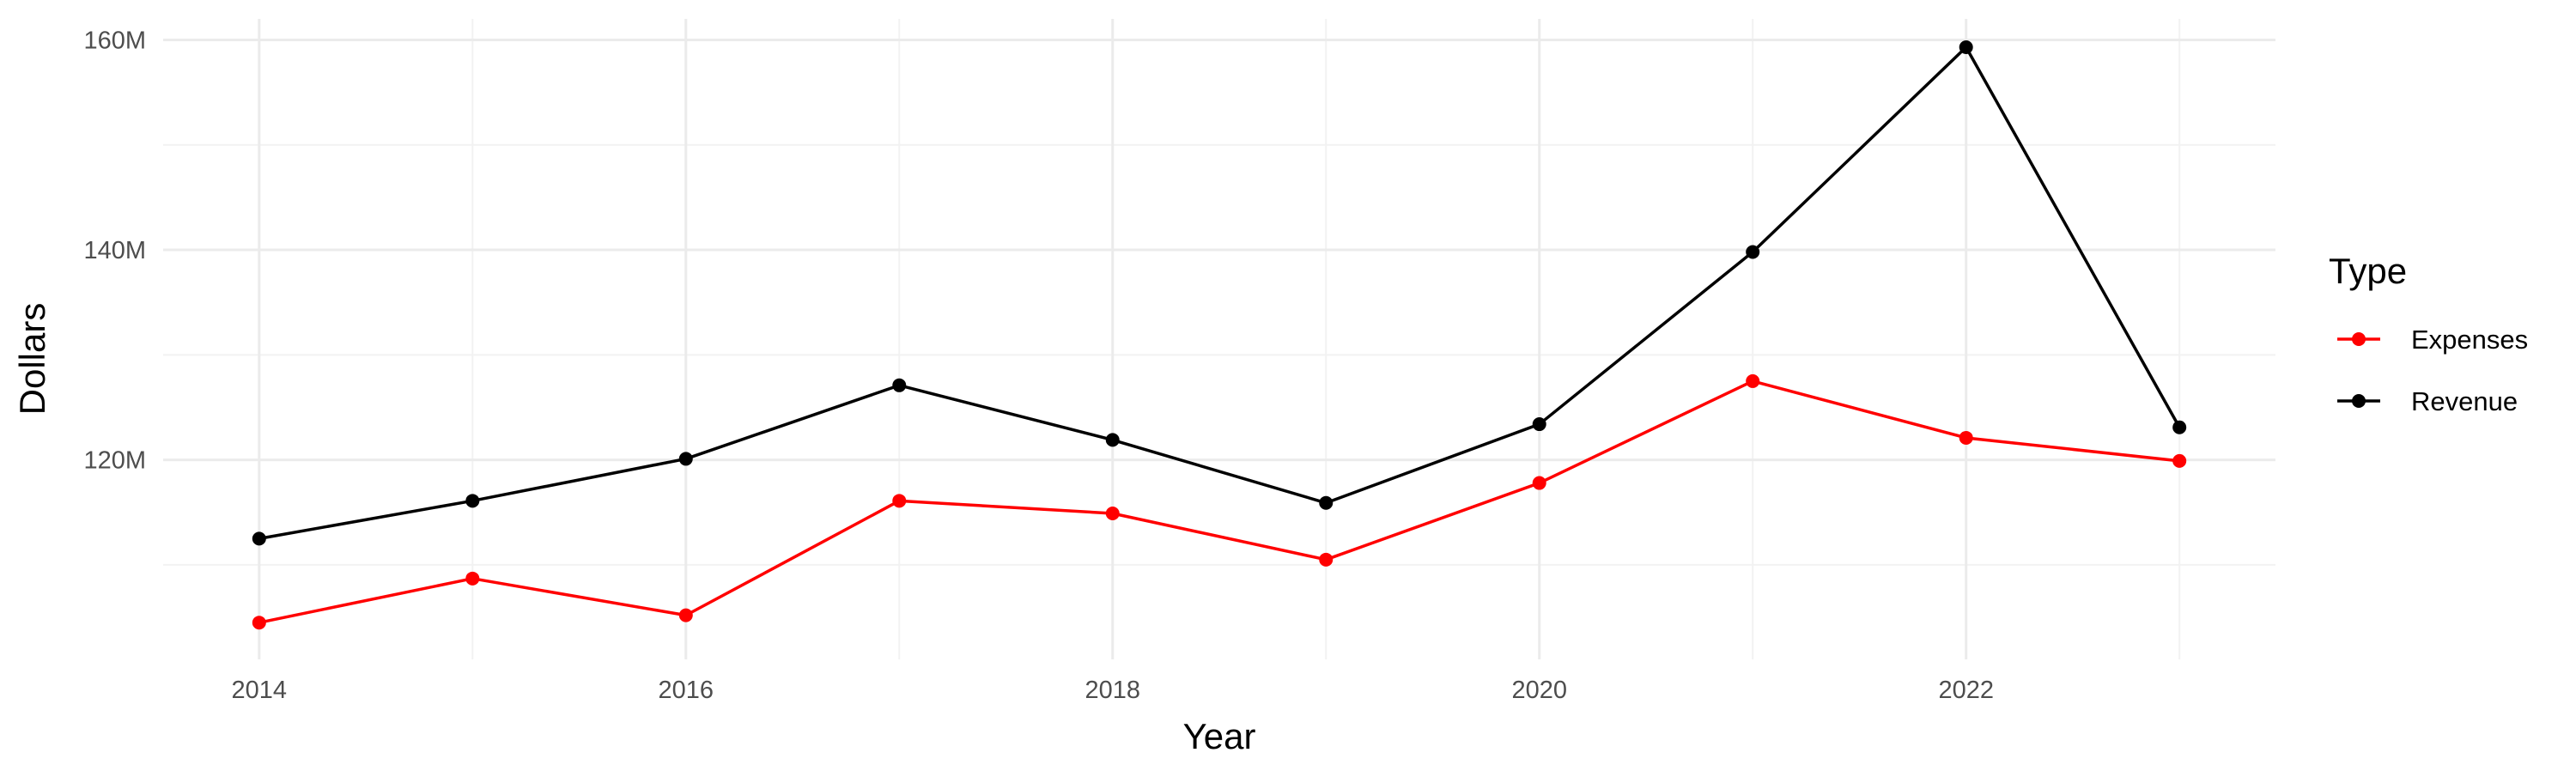  What do you see at coordinates (1966, 690) in the screenshot?
I see `x-tick-label: 2022` at bounding box center [1966, 690].